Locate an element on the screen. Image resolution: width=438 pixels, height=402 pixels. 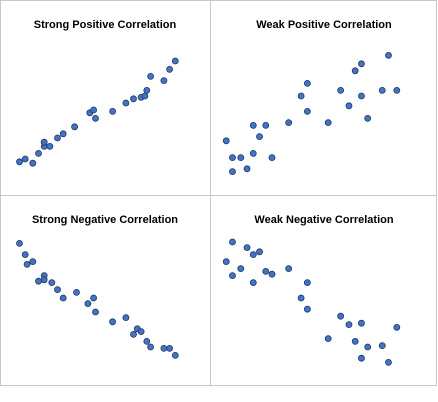
chart-title: Strong Negative Correlation is located at coordinates (105, 220).